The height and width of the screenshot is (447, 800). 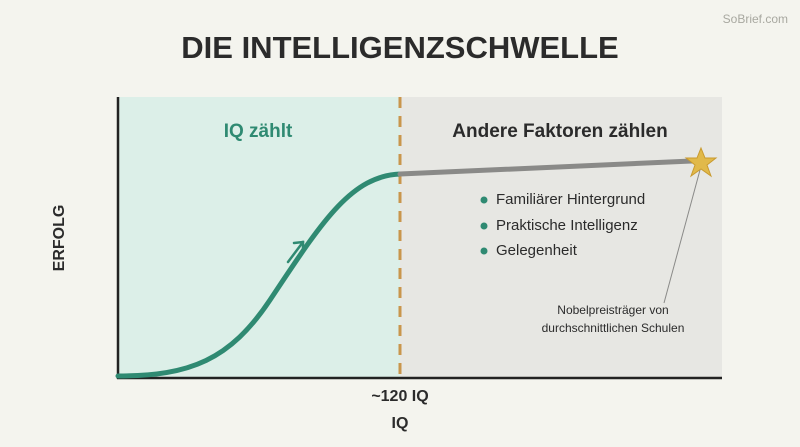 What do you see at coordinates (400, 423) in the screenshot?
I see `x-axis-label: IQ` at bounding box center [400, 423].